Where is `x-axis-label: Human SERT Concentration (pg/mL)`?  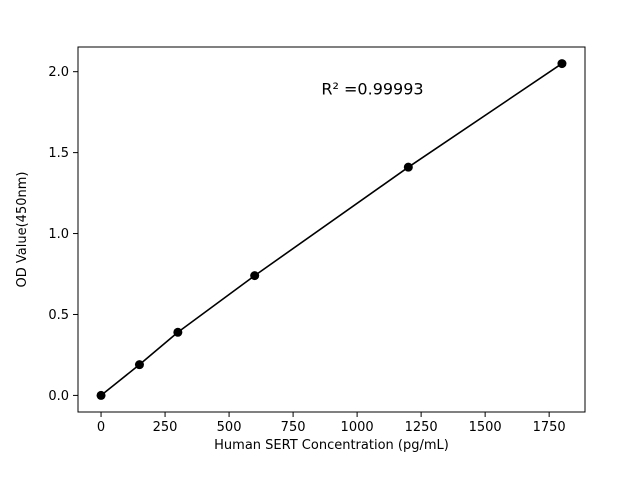
x-axis-label: Human SERT Concentration (pg/mL) is located at coordinates (331, 445).